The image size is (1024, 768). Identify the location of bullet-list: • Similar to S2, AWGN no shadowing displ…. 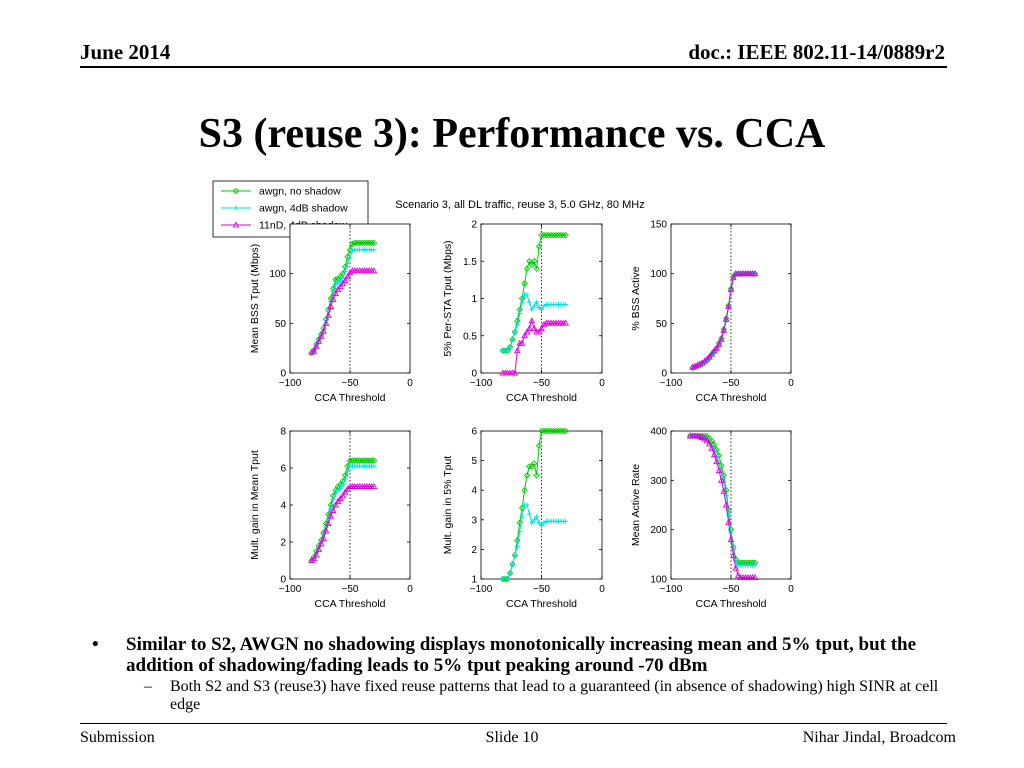
(522, 674).